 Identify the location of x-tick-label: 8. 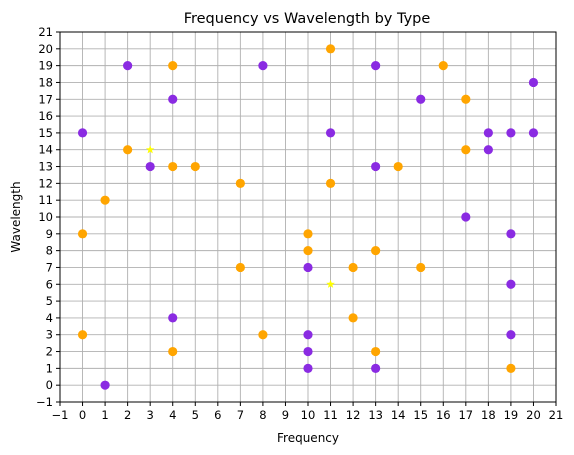
(262, 415).